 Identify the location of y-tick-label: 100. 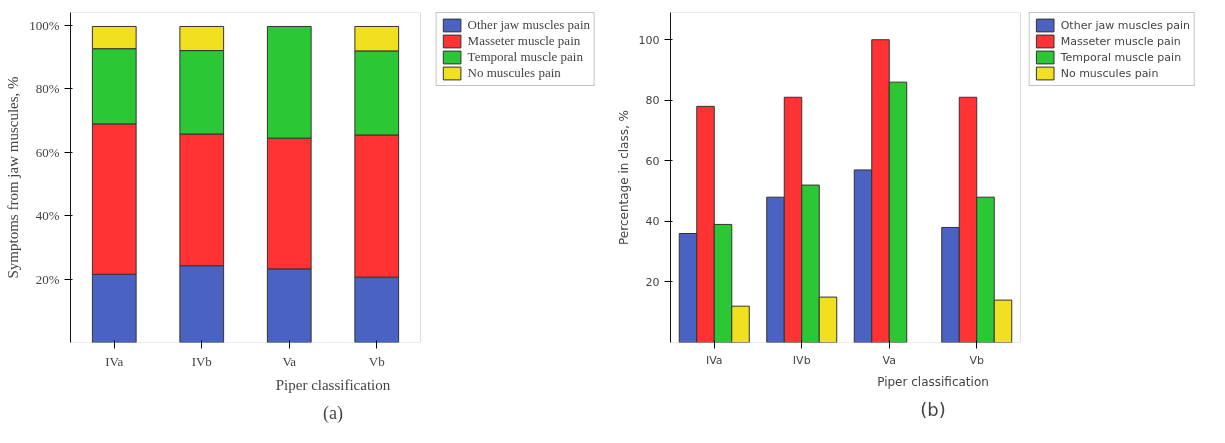
(649, 40).